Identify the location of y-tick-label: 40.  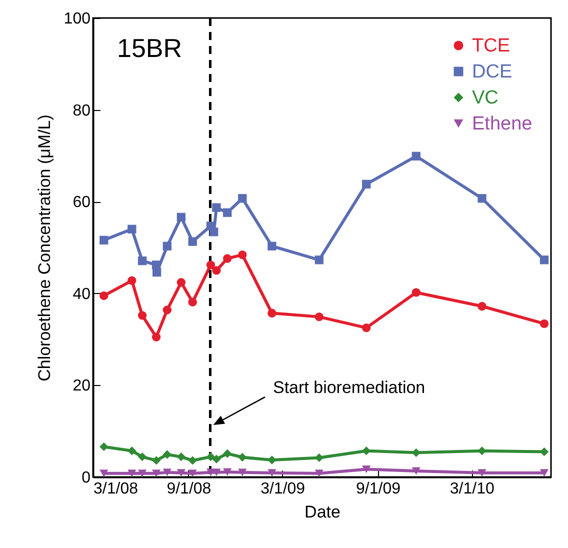
(81, 294).